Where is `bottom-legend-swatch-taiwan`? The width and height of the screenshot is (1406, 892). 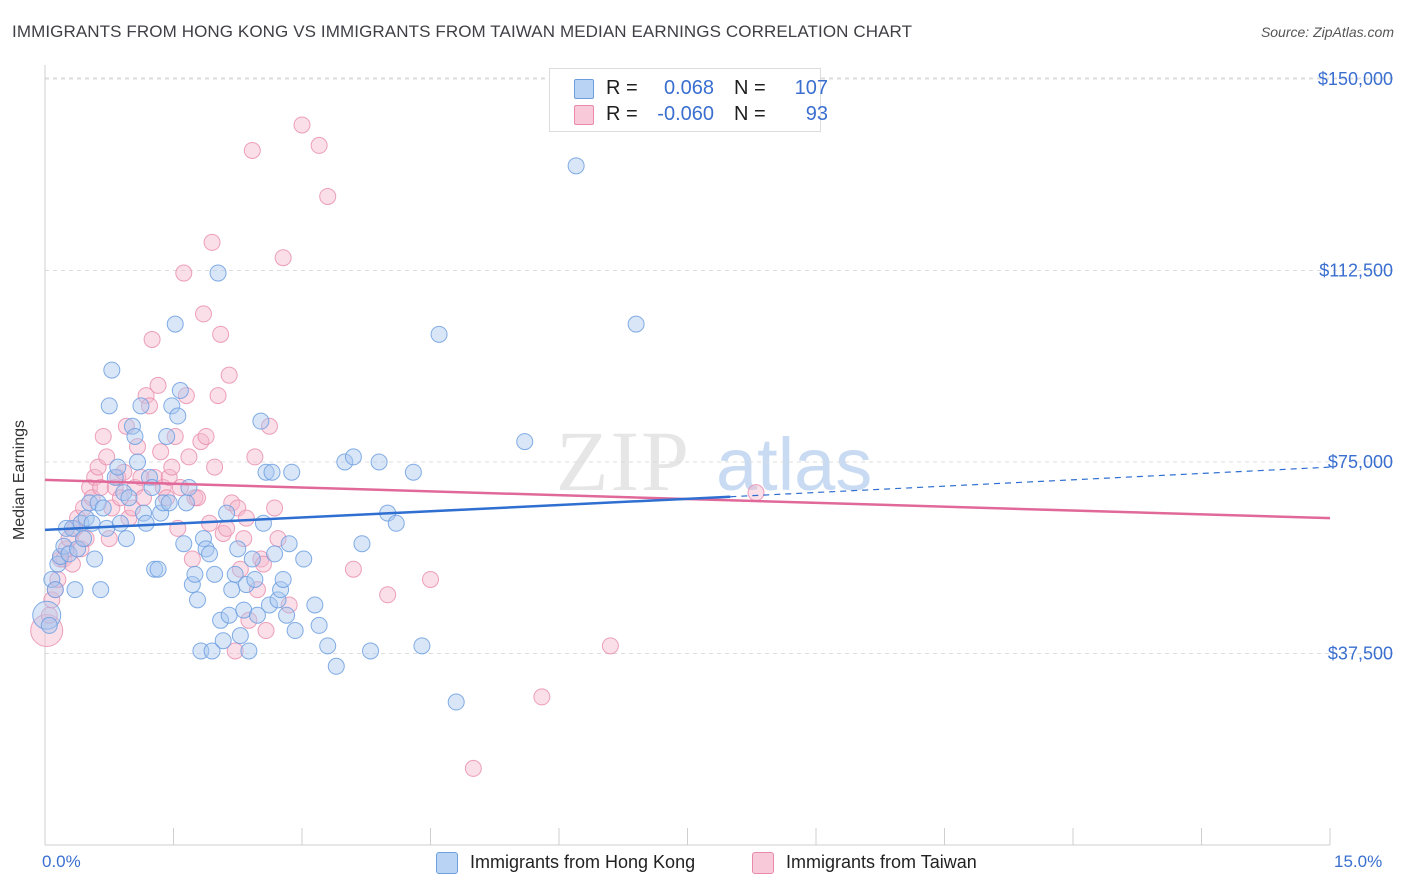
bottom-legend-swatch-taiwan is located at coordinates (763, 863).